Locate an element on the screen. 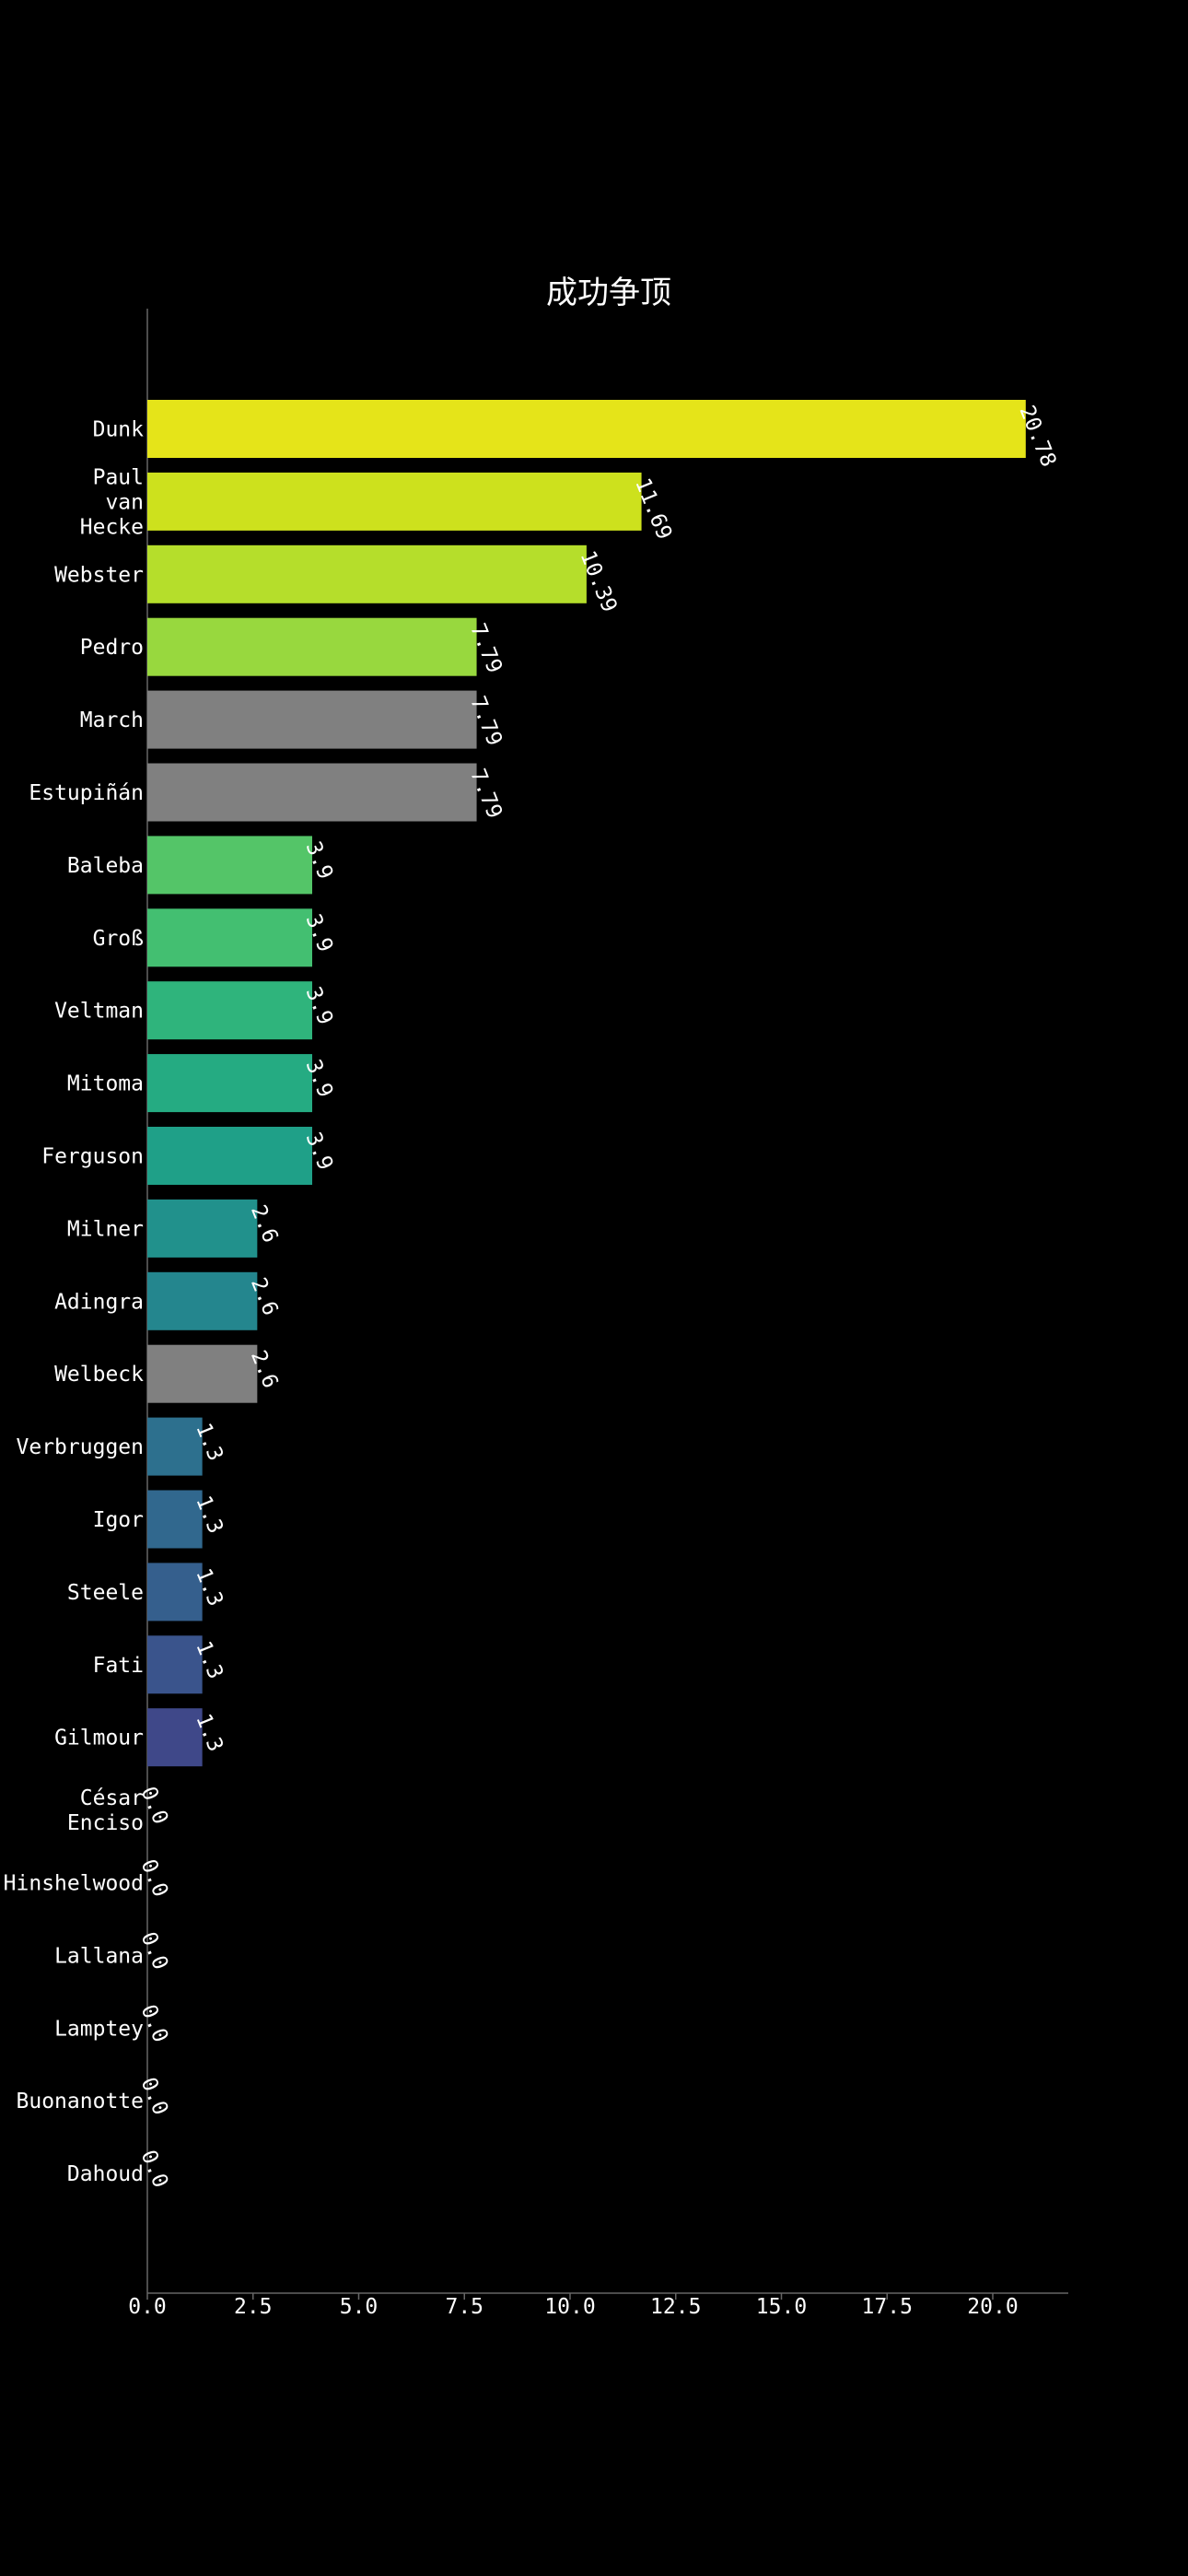 This screenshot has height=2576, width=1188. category-label: Welbeck is located at coordinates (99, 1375).